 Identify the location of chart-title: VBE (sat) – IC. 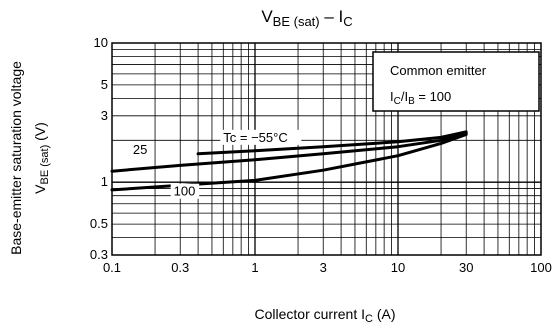
(306, 18).